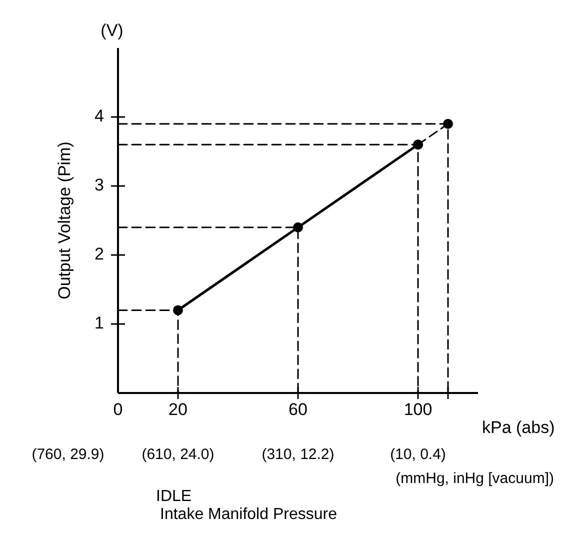 The width and height of the screenshot is (566, 533). What do you see at coordinates (418, 409) in the screenshot?
I see `x-tick-label: 100` at bounding box center [418, 409].